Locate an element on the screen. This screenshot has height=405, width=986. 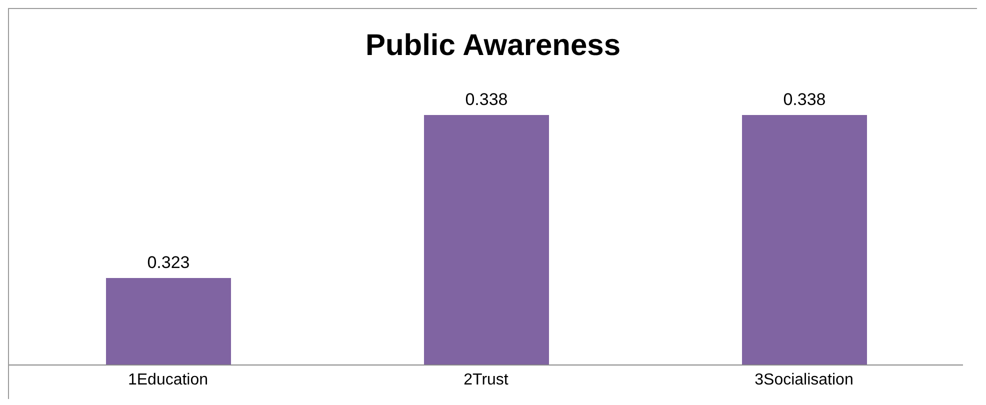
data-label: 0.323 is located at coordinates (168, 262).